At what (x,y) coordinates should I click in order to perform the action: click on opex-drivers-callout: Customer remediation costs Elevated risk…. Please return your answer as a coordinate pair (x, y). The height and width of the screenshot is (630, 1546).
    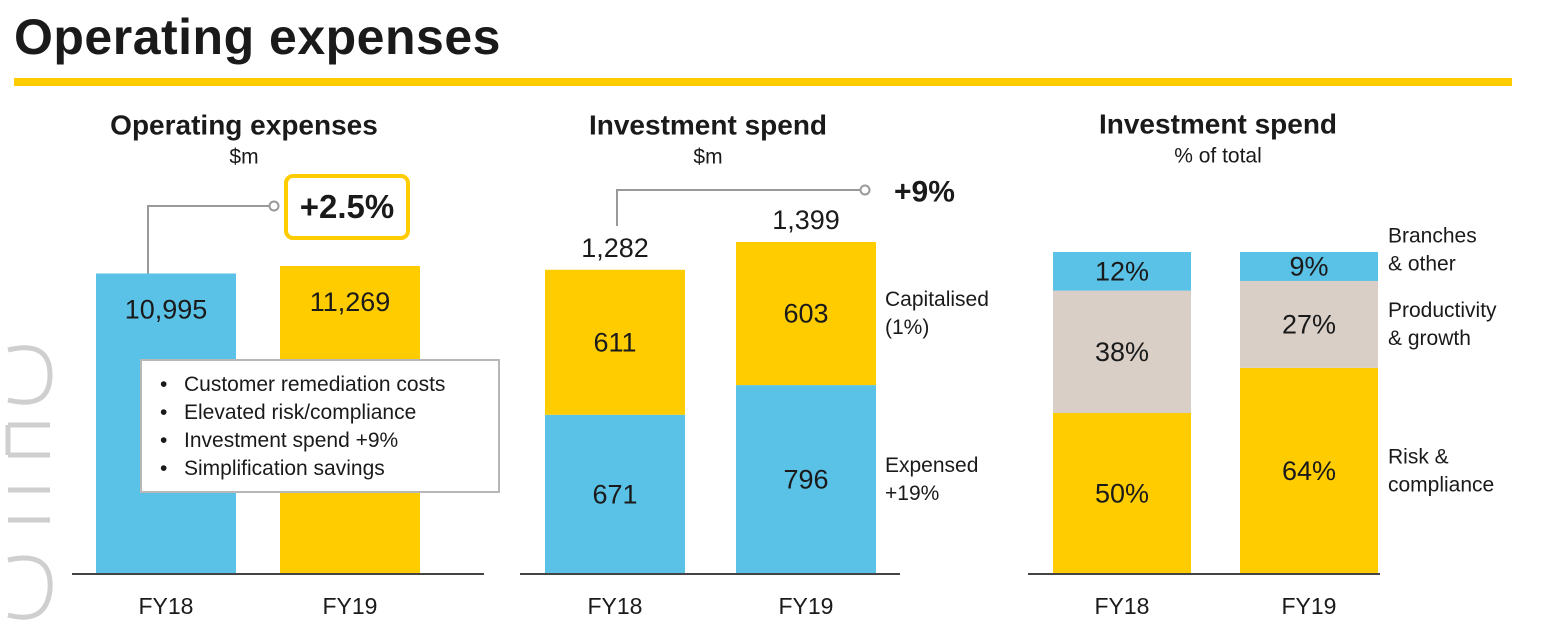
    Looking at the image, I should click on (320, 426).